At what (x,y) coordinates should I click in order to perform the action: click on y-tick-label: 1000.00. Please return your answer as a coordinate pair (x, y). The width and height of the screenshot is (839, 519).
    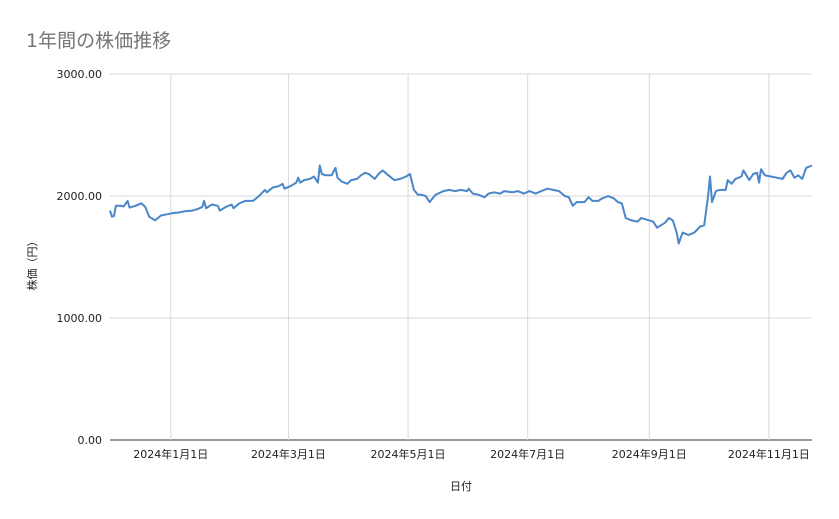
    Looking at the image, I should click on (80, 318).